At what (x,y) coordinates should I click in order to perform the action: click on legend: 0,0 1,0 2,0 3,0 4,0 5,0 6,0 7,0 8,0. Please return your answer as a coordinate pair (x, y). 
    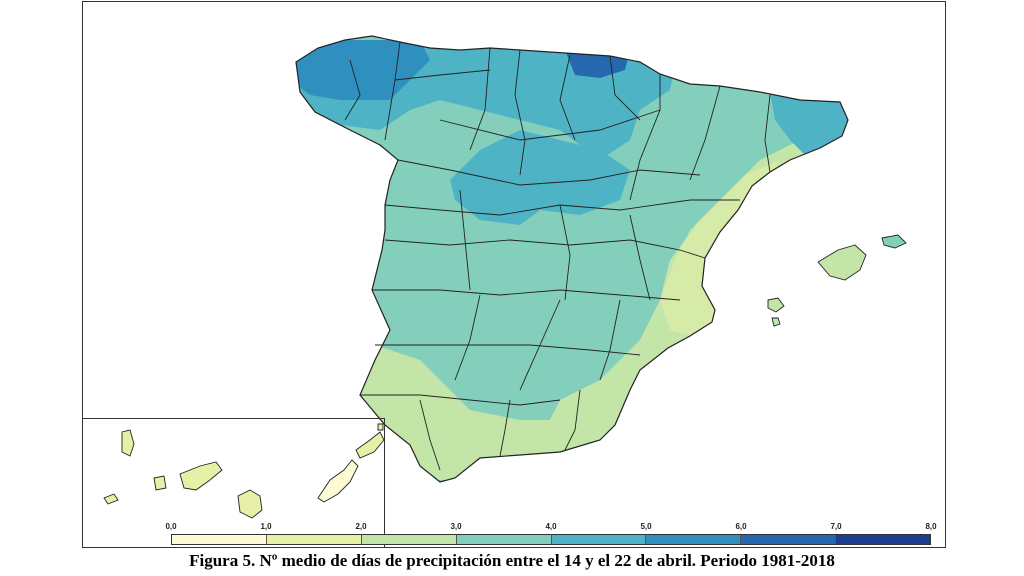
    Looking at the image, I should click on (551, 534).